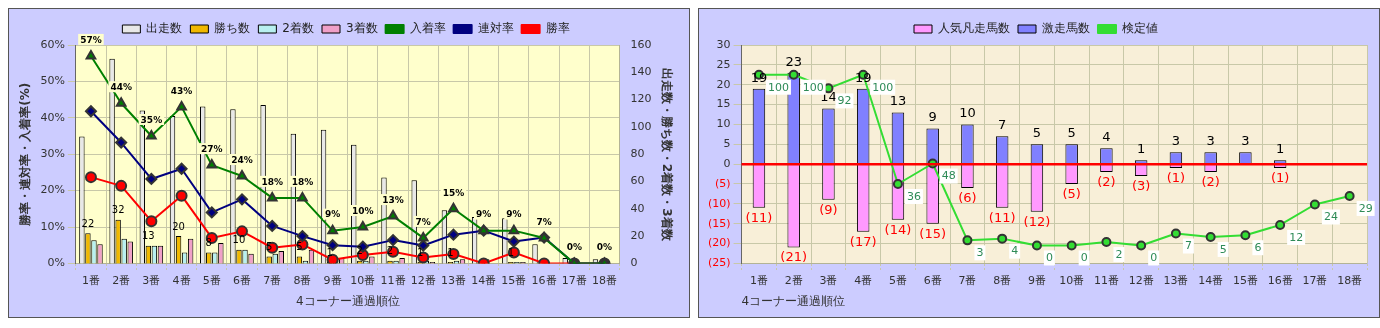 The height and width of the screenshot is (328, 1380). I want to click on data-label: (3), so click(1141, 185).